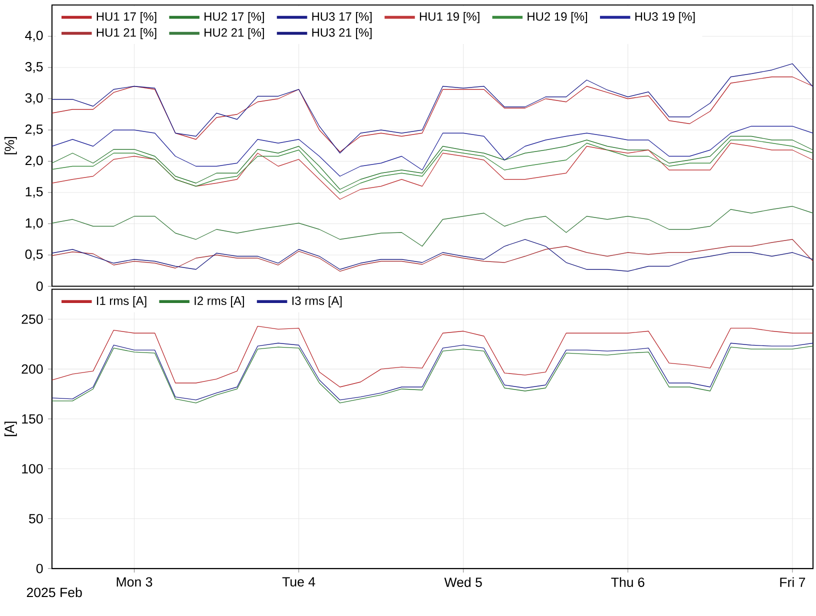 This screenshot has height=616, width=816. I want to click on legend-label: HU3 21 [%], so click(342, 33).